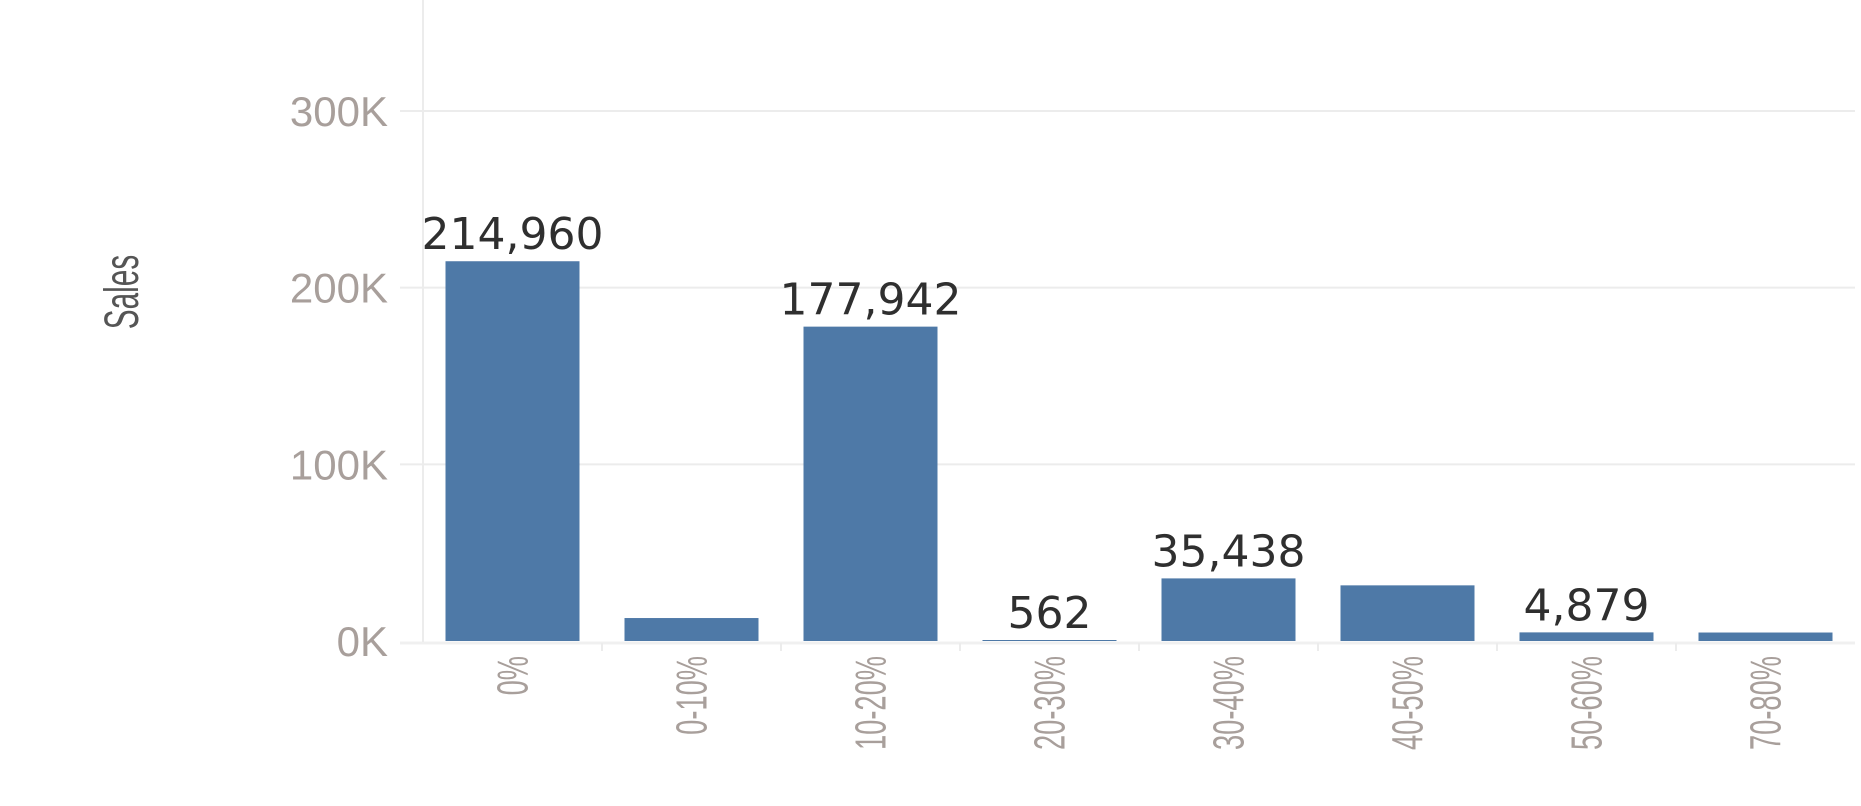 Image resolution: width=1861 pixels, height=806 pixels. What do you see at coordinates (513, 234) in the screenshot?
I see `data-label: 214,960` at bounding box center [513, 234].